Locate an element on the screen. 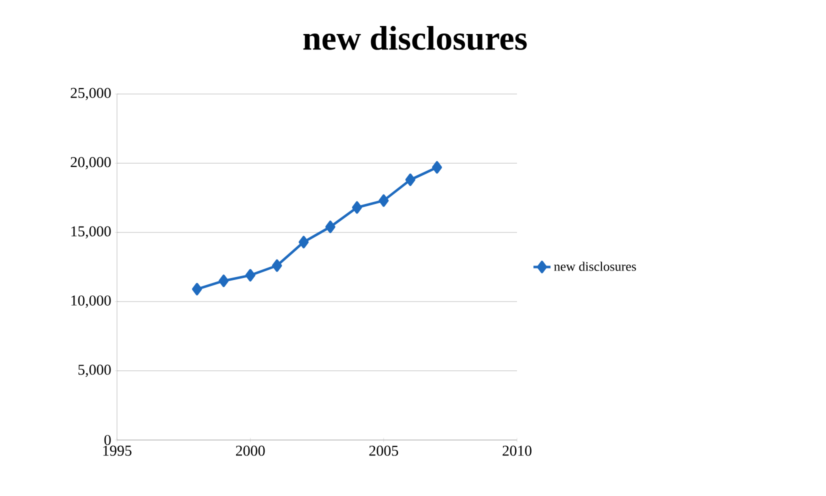  x-tick-label: 2005 is located at coordinates (383, 451).